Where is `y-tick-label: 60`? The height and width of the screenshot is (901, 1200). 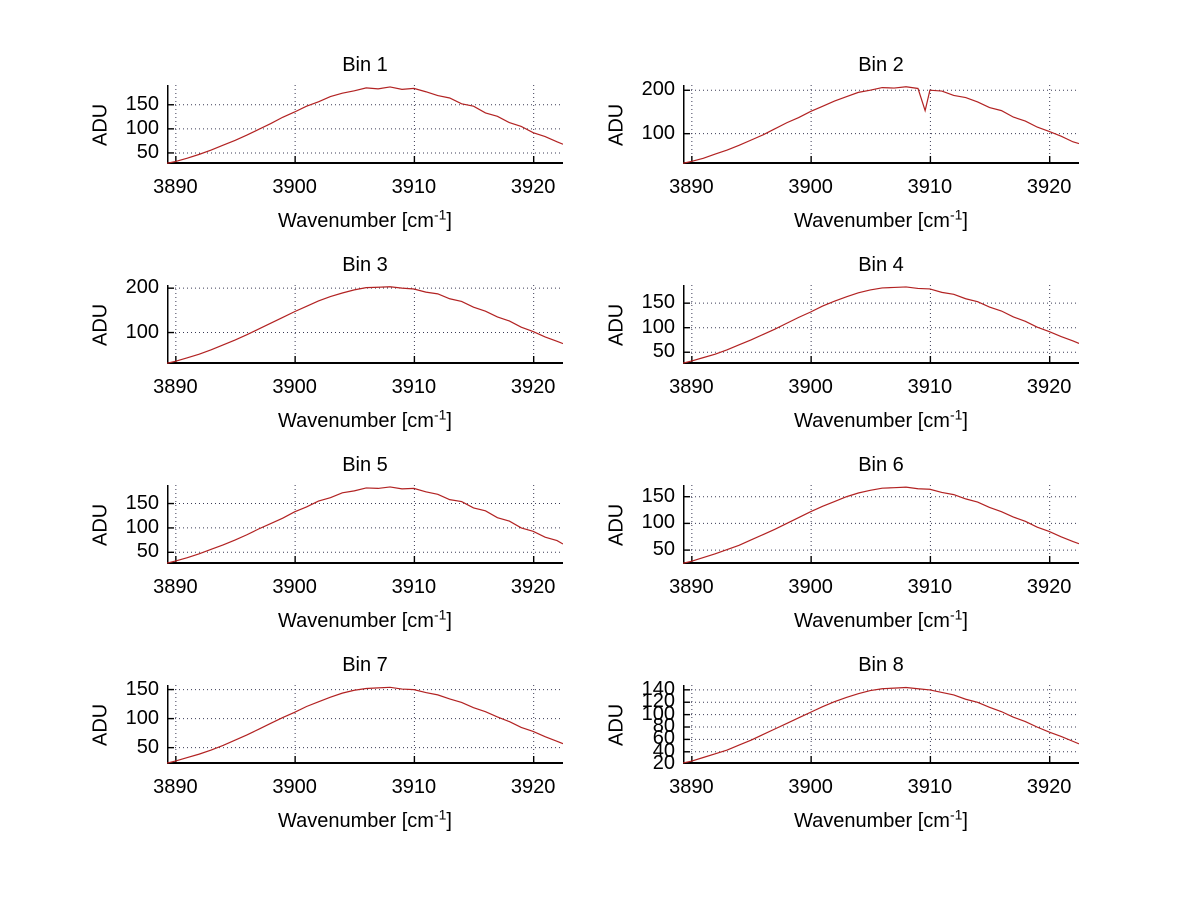 y-tick-label: 60 is located at coordinates (663, 738).